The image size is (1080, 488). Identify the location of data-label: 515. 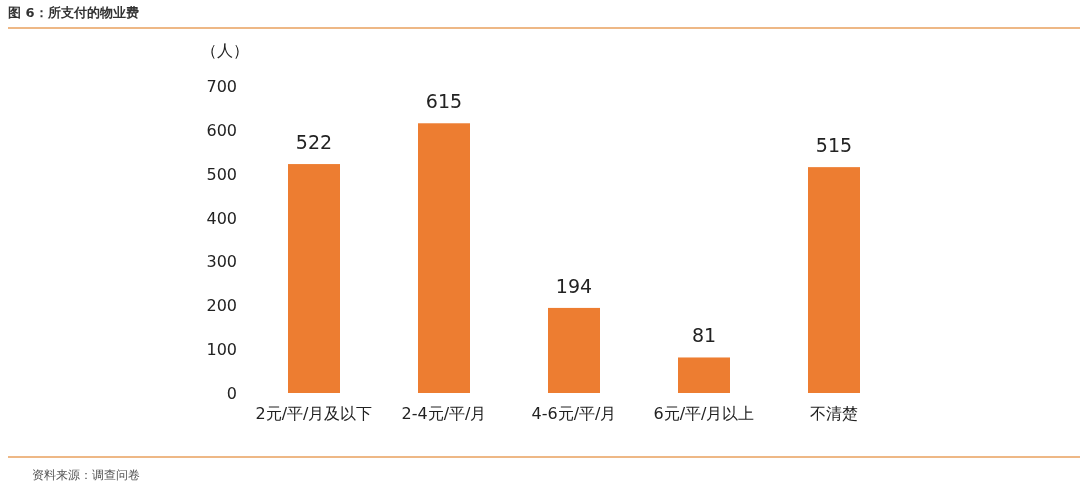
(834, 145).